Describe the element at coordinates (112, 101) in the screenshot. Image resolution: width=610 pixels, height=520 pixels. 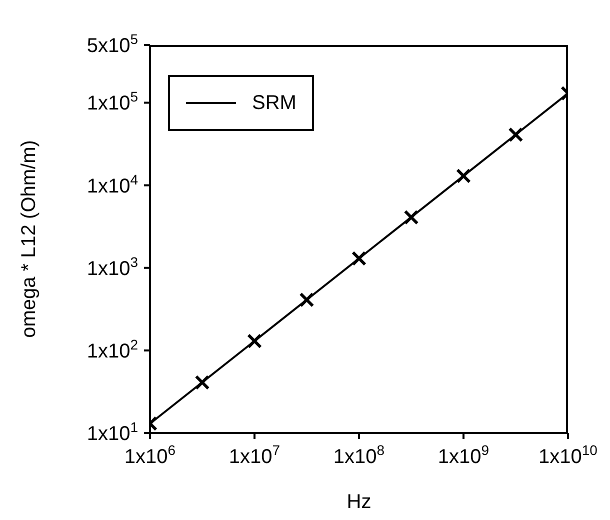
I see `y-tick-label: 1x10$^{5}$` at that location.